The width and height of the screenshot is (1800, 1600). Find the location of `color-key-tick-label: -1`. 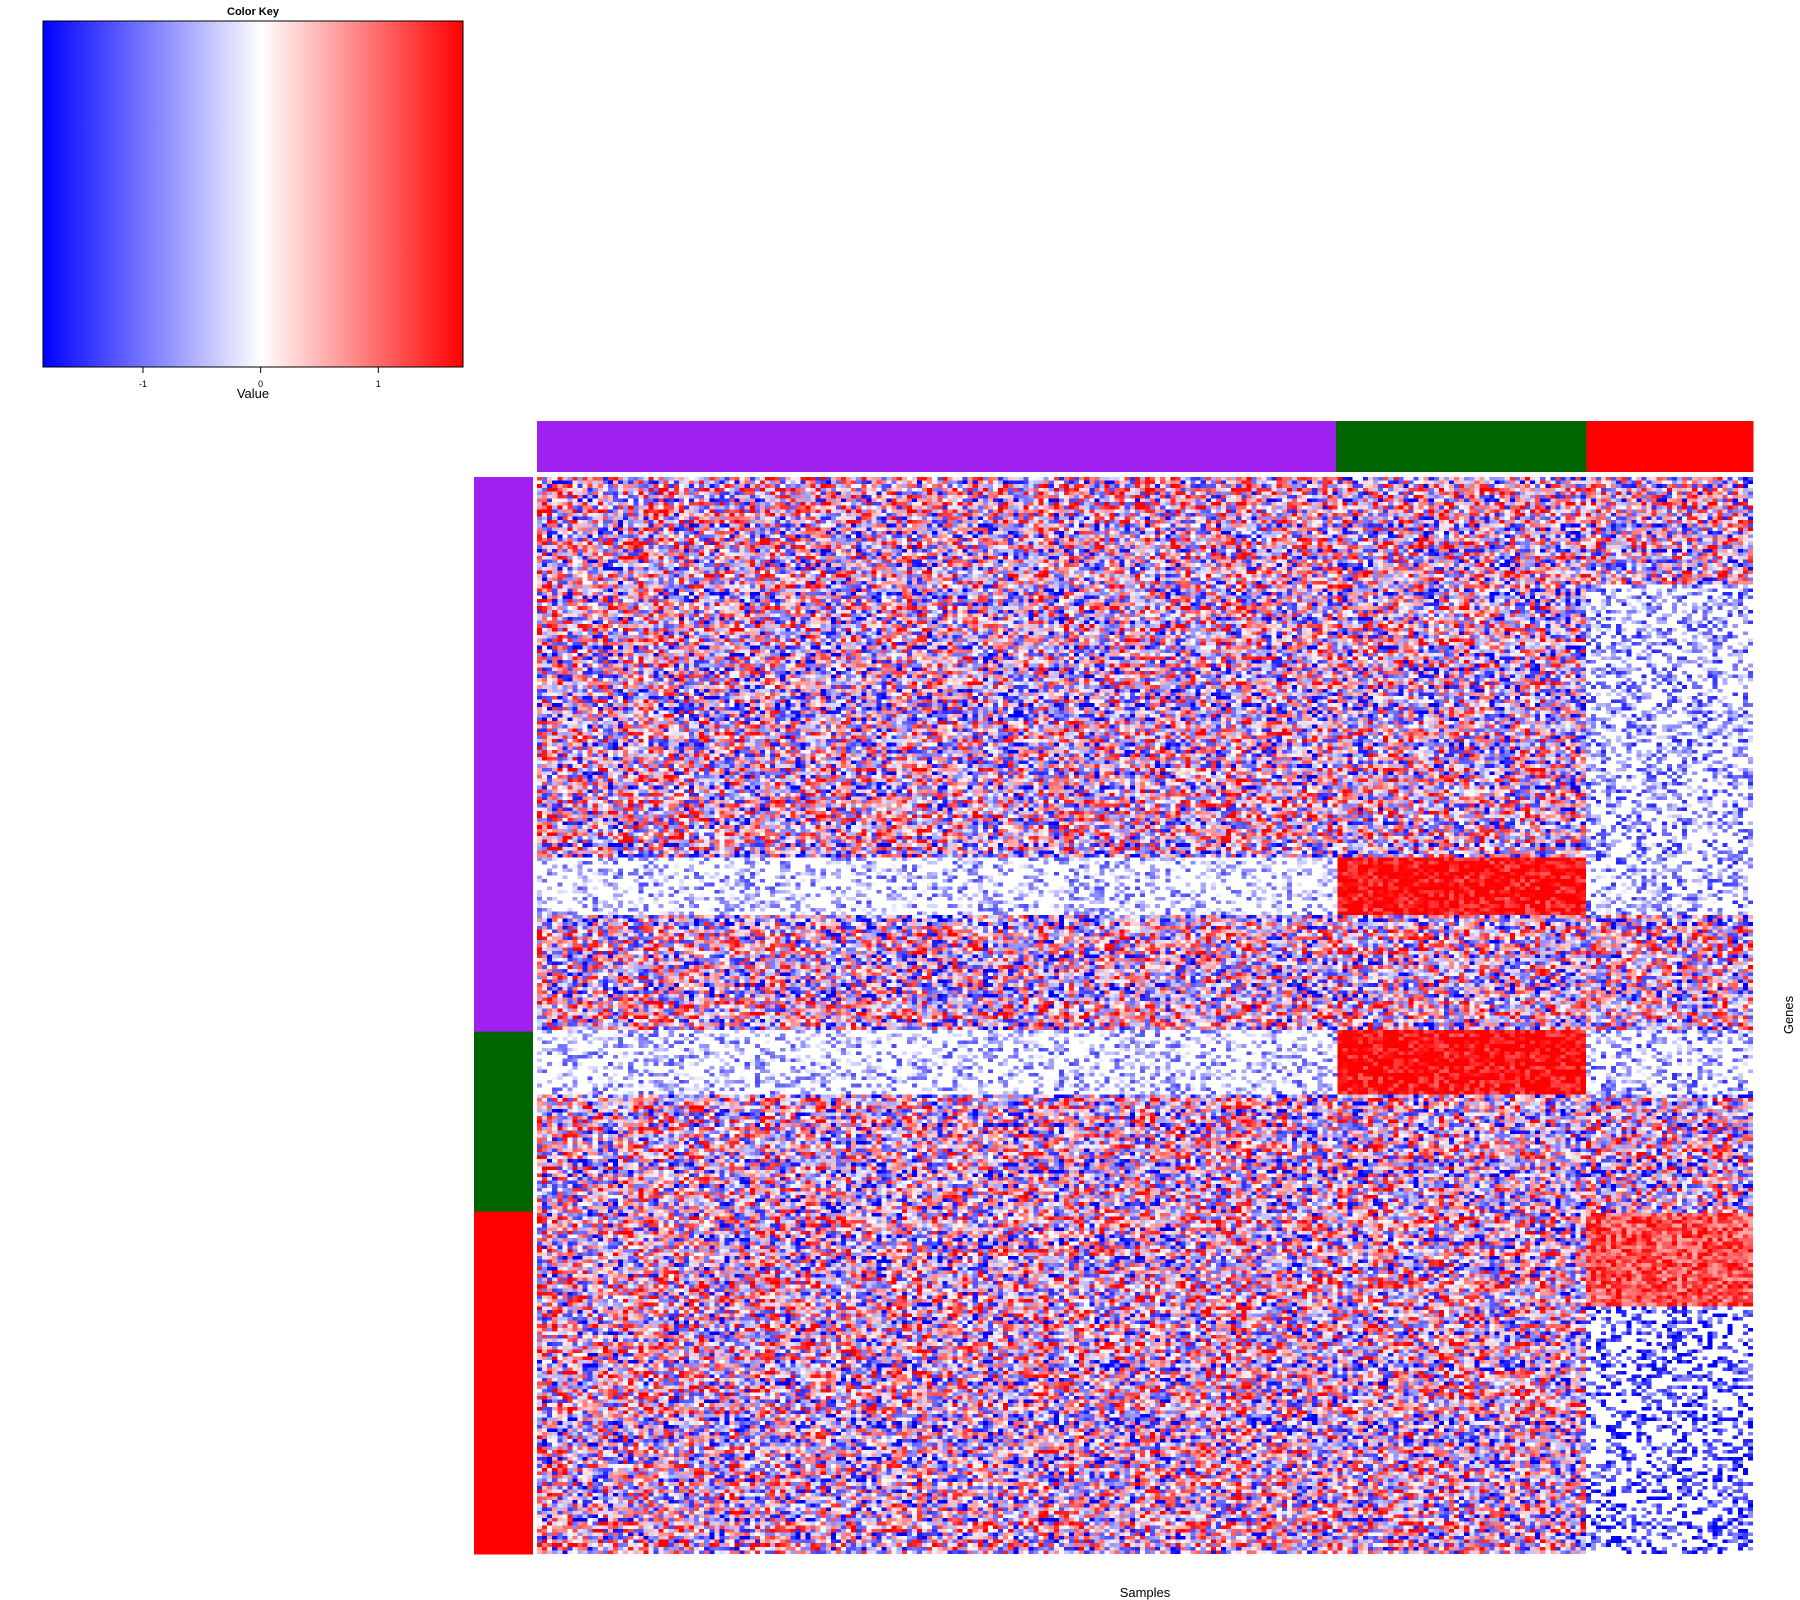

color-key-tick-label: -1 is located at coordinates (143, 384).